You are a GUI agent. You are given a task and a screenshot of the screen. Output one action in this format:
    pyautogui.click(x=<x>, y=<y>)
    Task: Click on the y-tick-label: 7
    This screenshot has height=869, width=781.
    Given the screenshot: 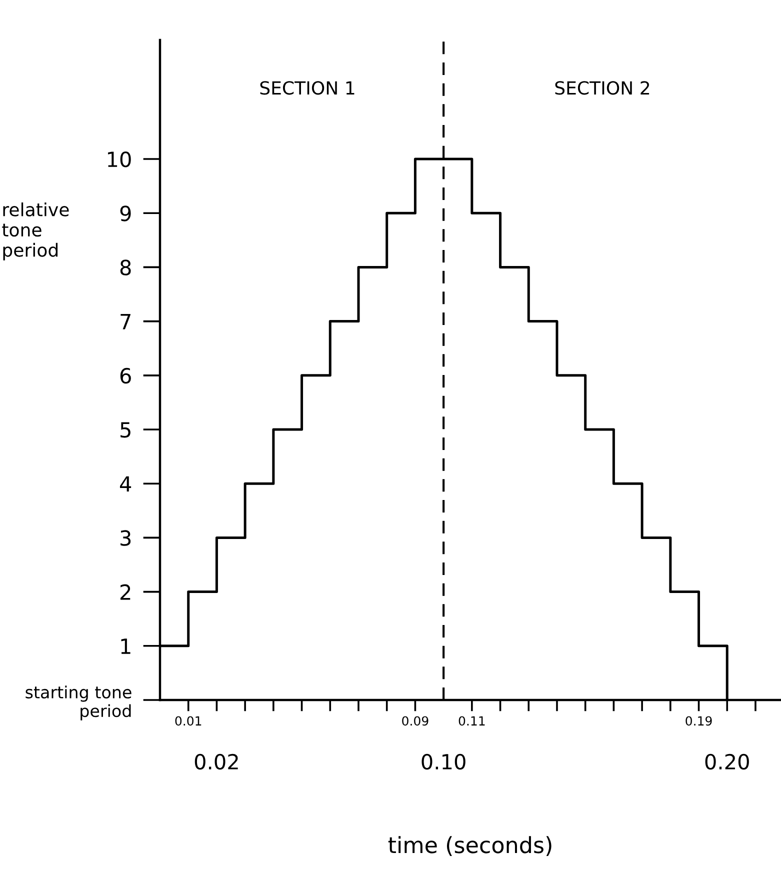 What is the action you would take?
    pyautogui.click(x=125, y=322)
    